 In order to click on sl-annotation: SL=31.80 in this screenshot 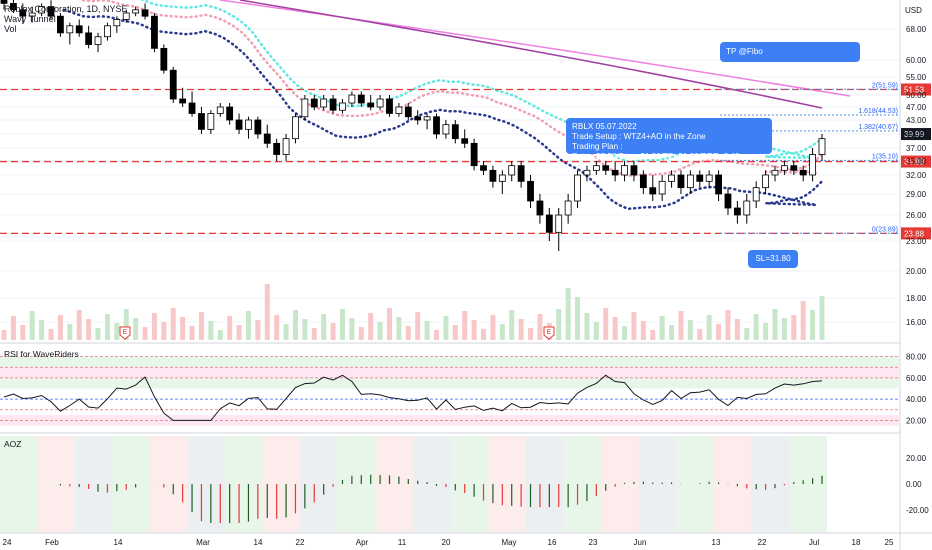, I will do `click(773, 259)`.